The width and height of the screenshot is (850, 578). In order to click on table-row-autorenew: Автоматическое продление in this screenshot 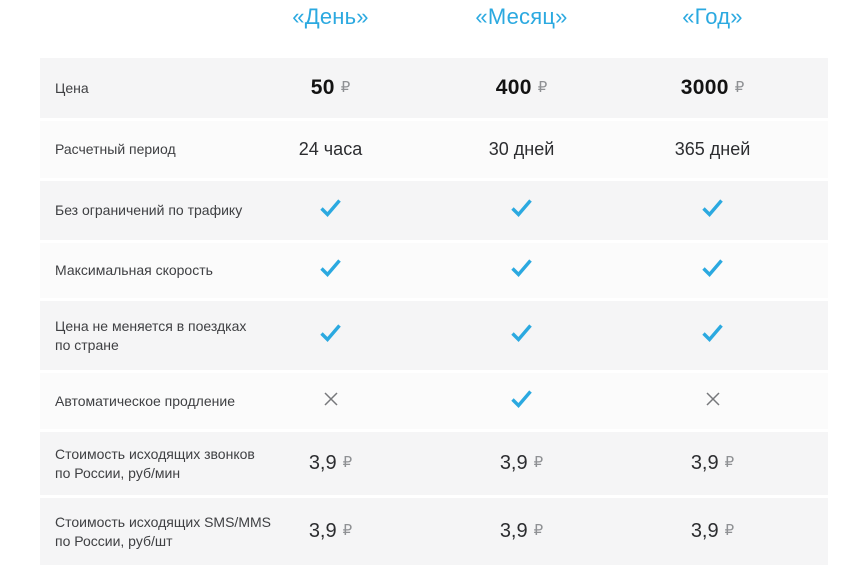, I will do `click(434, 401)`.